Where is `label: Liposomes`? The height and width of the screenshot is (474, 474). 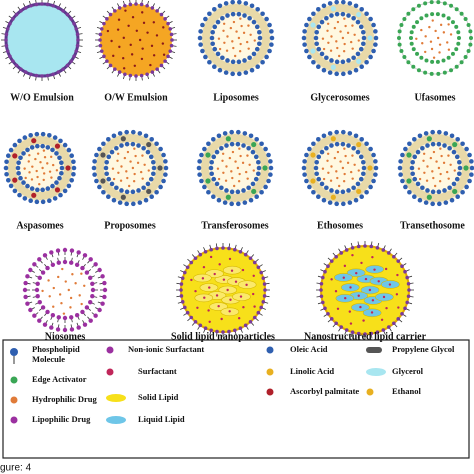
label: Liposomes is located at coordinates (236, 97).